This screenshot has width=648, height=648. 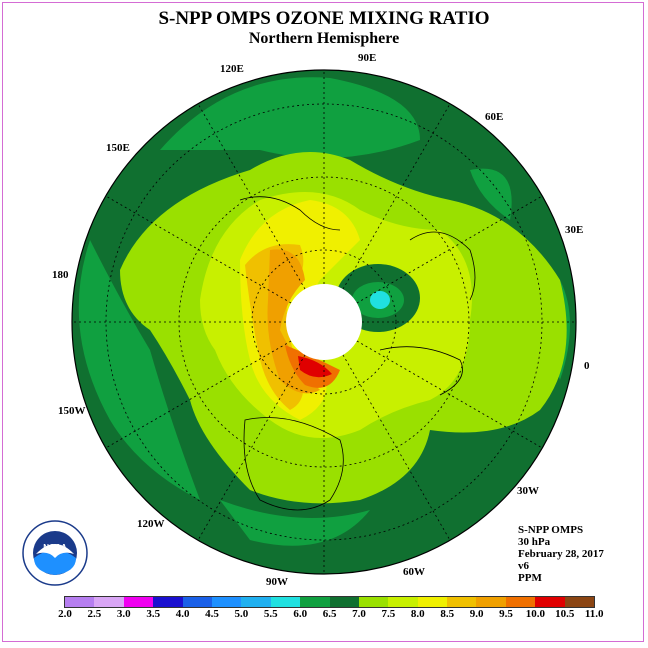 I want to click on pressure-level-label: 30 hPa, so click(x=534, y=542).